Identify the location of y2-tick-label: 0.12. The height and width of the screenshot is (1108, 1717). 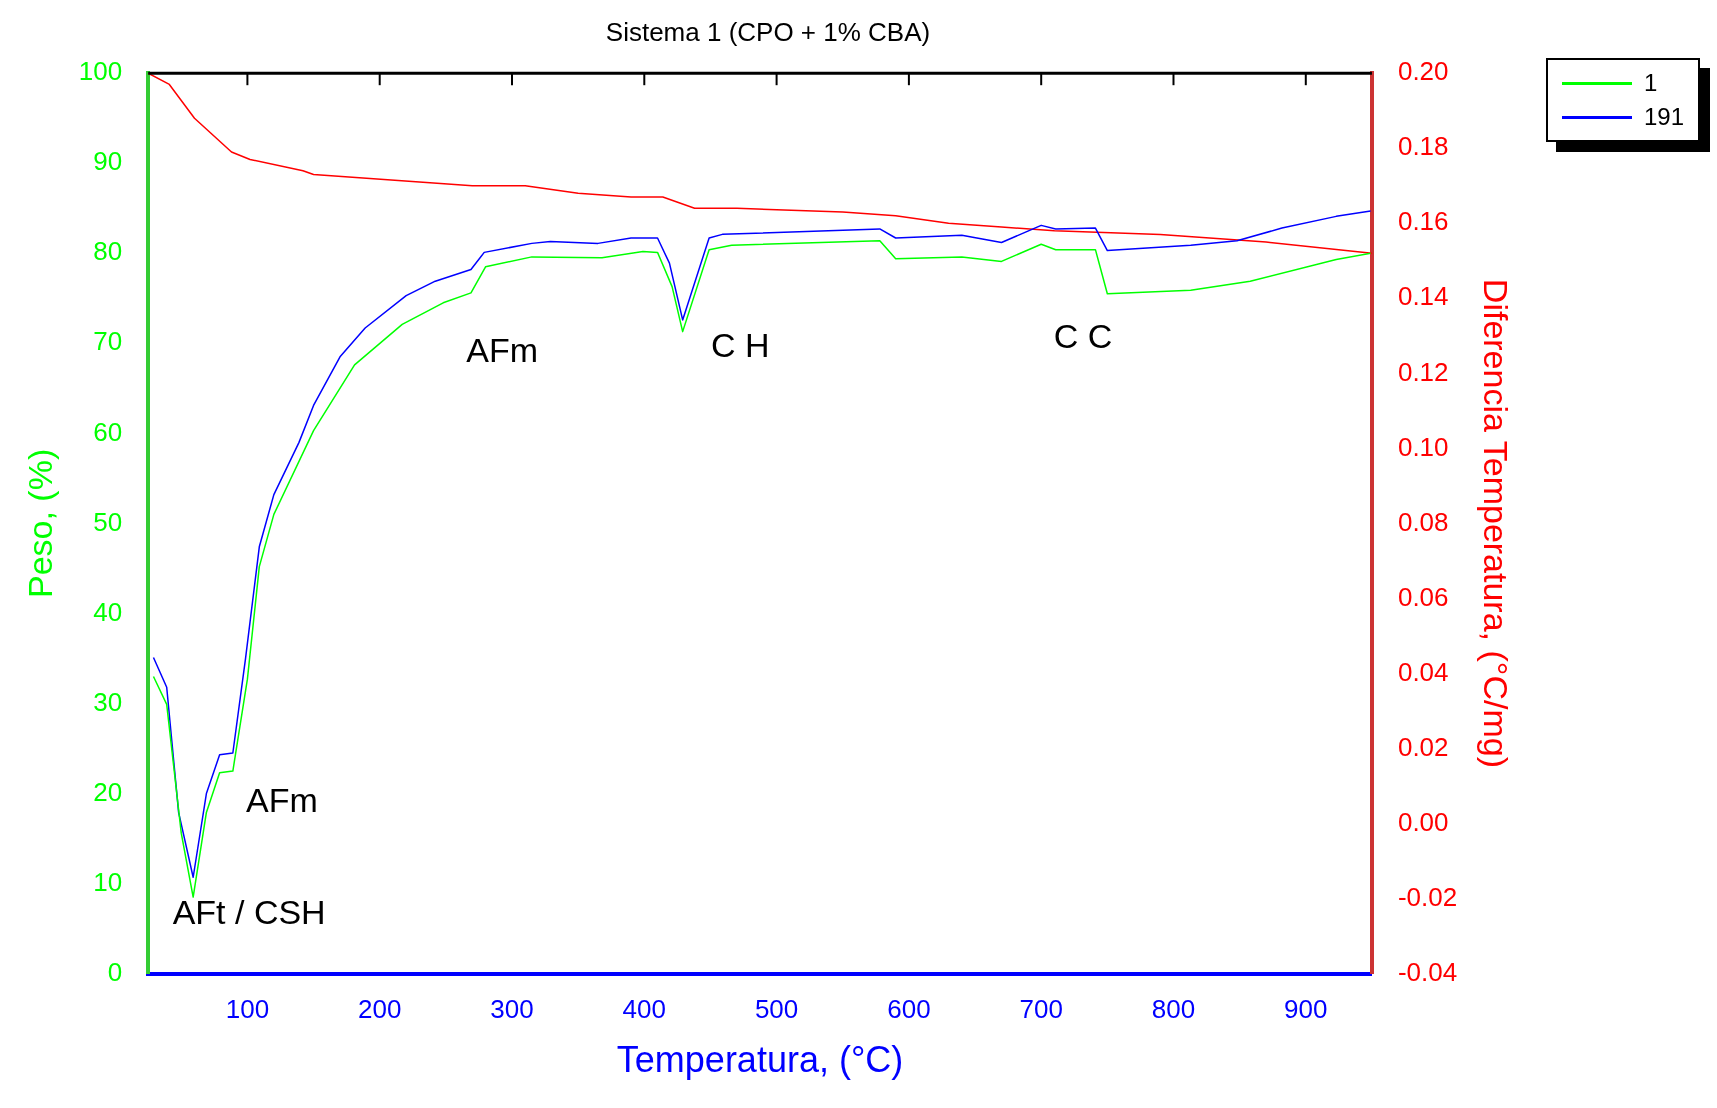
(1423, 371).